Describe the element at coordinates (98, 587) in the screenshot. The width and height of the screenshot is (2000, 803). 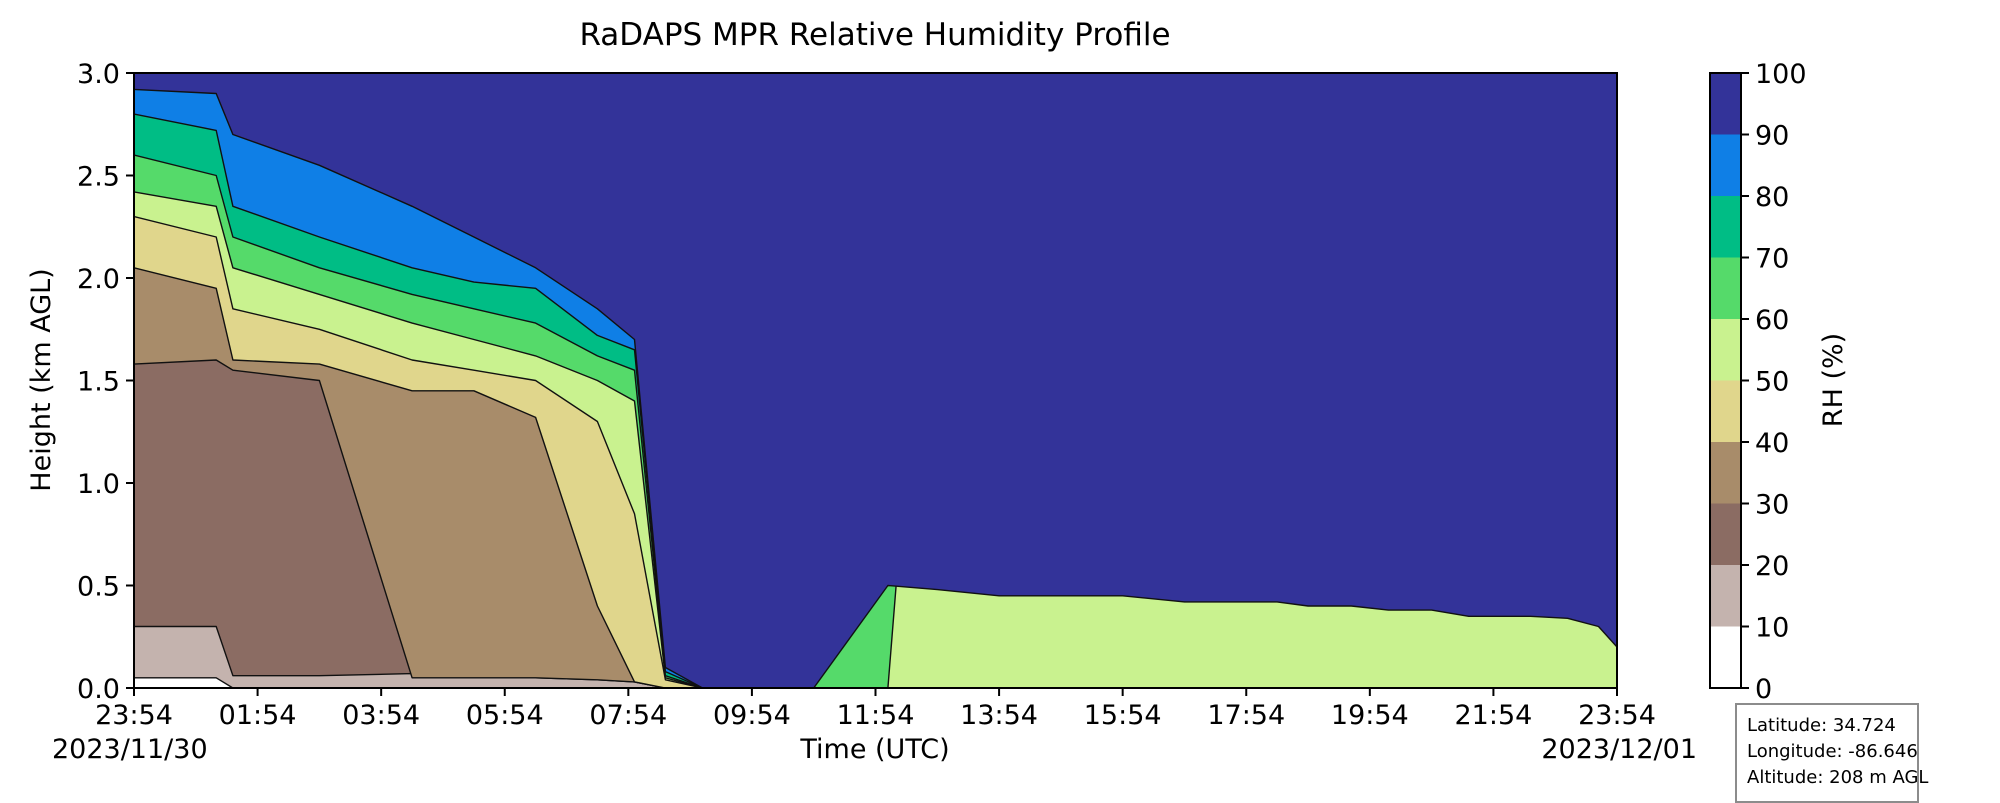
I see `y-tick-label: 0.5` at that location.